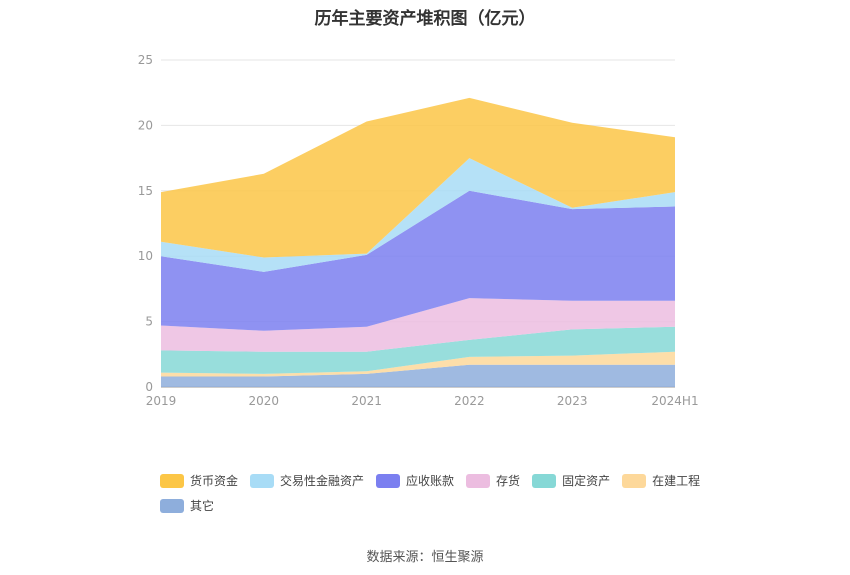 This screenshot has width=850, height=575. I want to click on area-series-应收账款, so click(418, 260).